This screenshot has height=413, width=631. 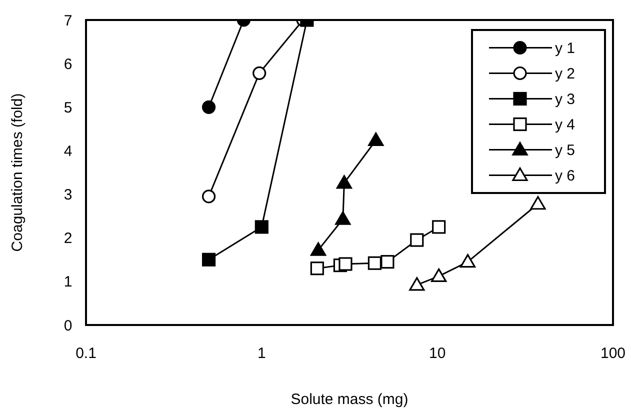 What do you see at coordinates (565, 125) in the screenshot?
I see `legend-label: y 4` at bounding box center [565, 125].